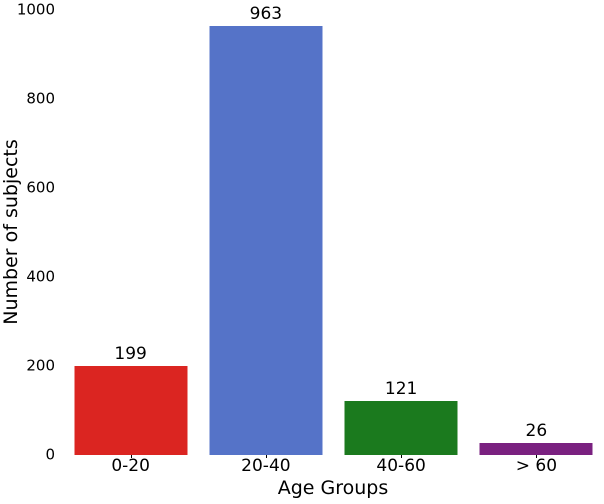 The height and width of the screenshot is (504, 604). What do you see at coordinates (401, 466) in the screenshot?
I see `x-tick-label: 40-60` at bounding box center [401, 466].